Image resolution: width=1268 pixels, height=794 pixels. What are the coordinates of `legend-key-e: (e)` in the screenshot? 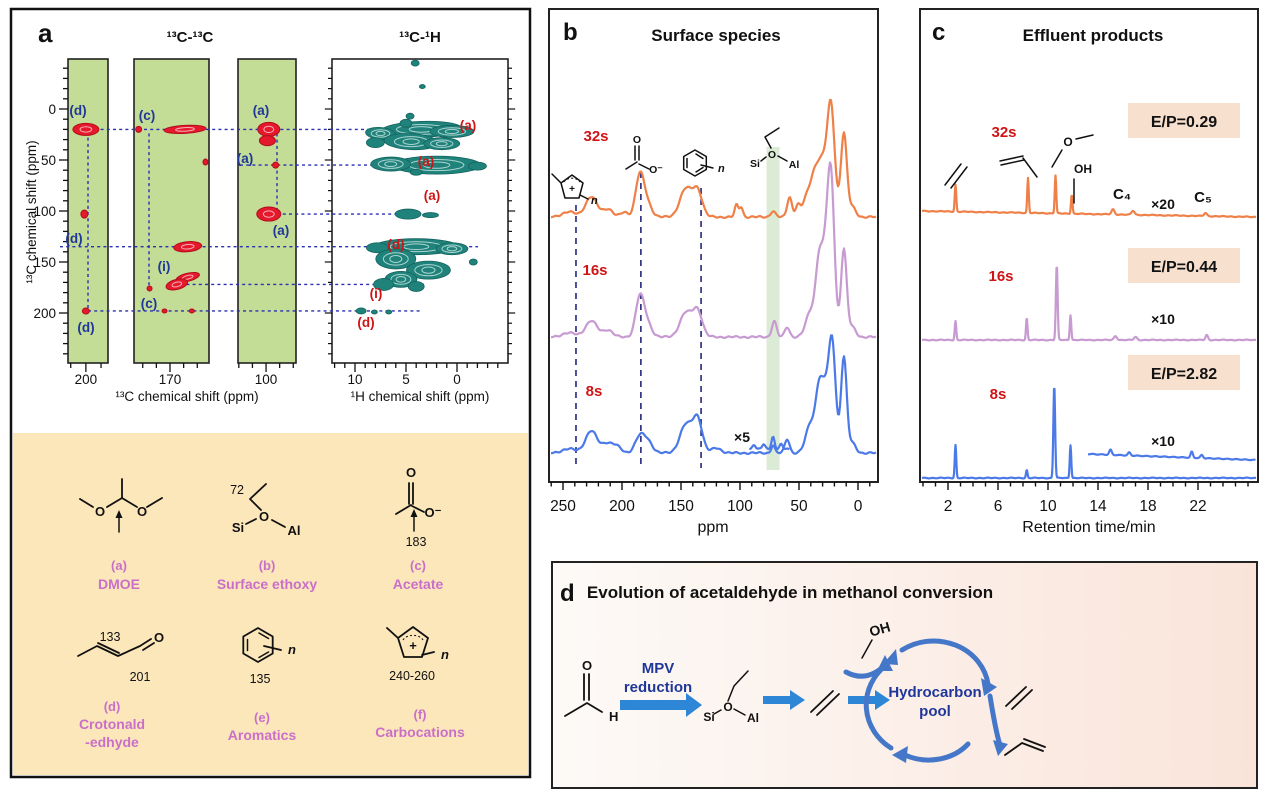 It's located at (262, 717).